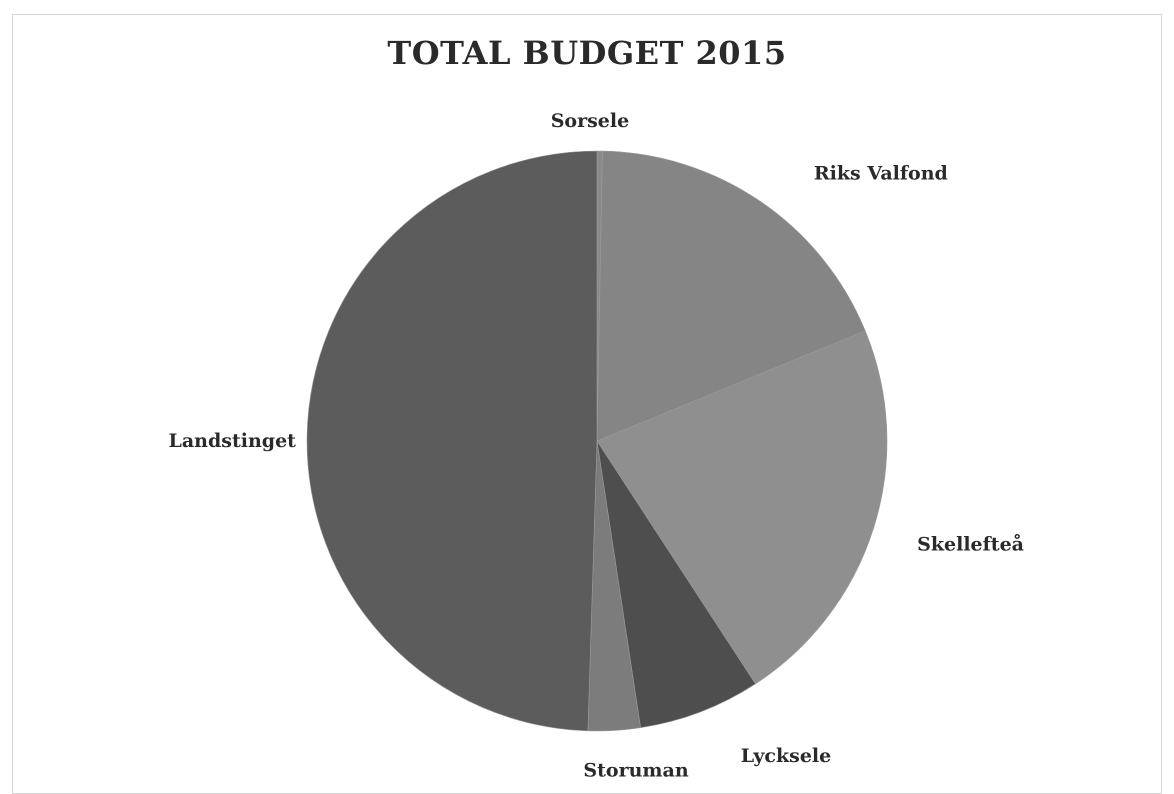 This screenshot has width=1174, height=794. What do you see at coordinates (786, 756) in the screenshot?
I see `pie-label-lycksele: Lycksele` at bounding box center [786, 756].